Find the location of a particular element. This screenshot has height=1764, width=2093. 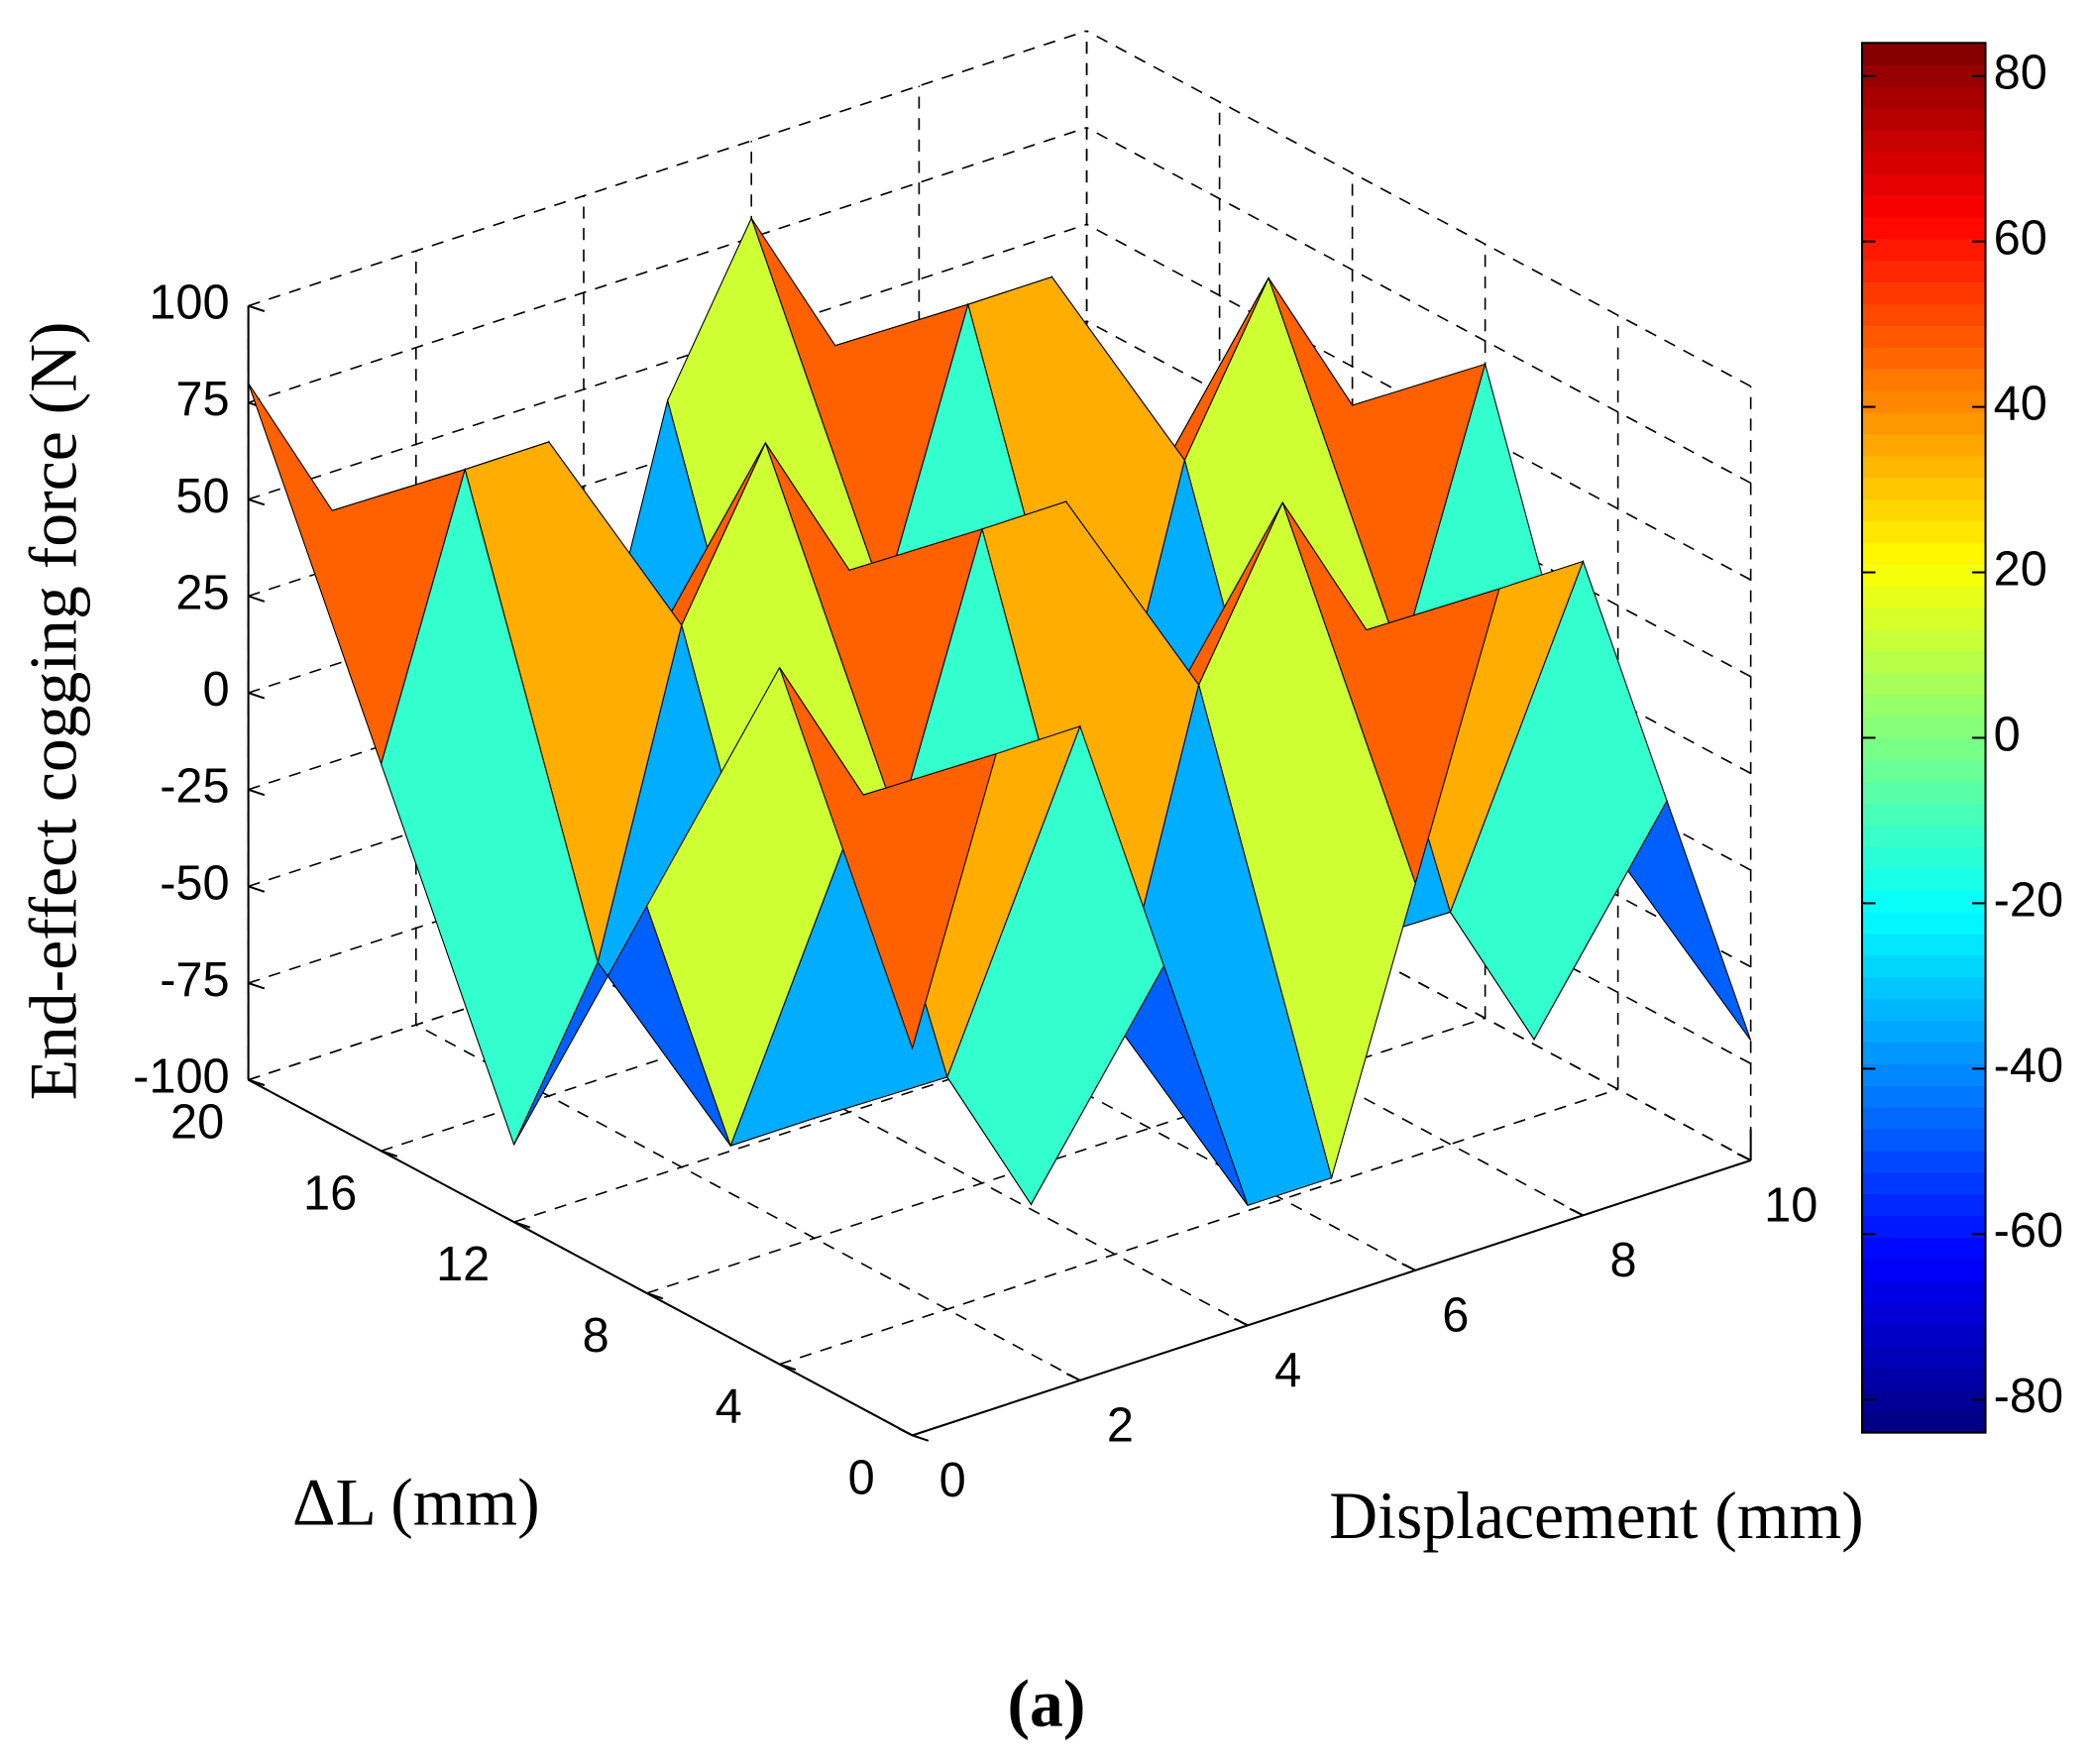

x-tick-label: 10 is located at coordinates (1791, 1205).